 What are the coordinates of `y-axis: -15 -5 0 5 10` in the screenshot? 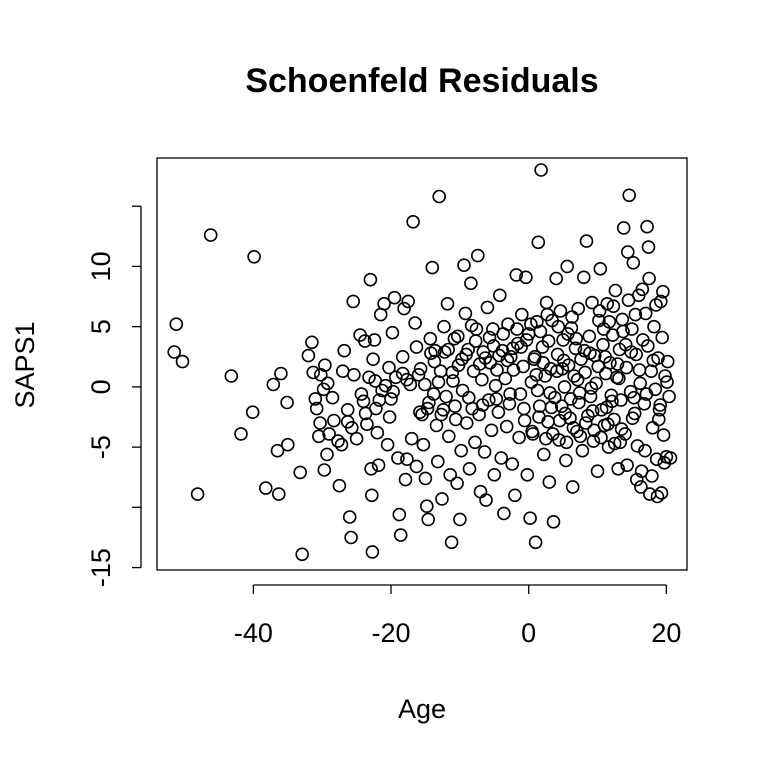 It's located at (114, 396).